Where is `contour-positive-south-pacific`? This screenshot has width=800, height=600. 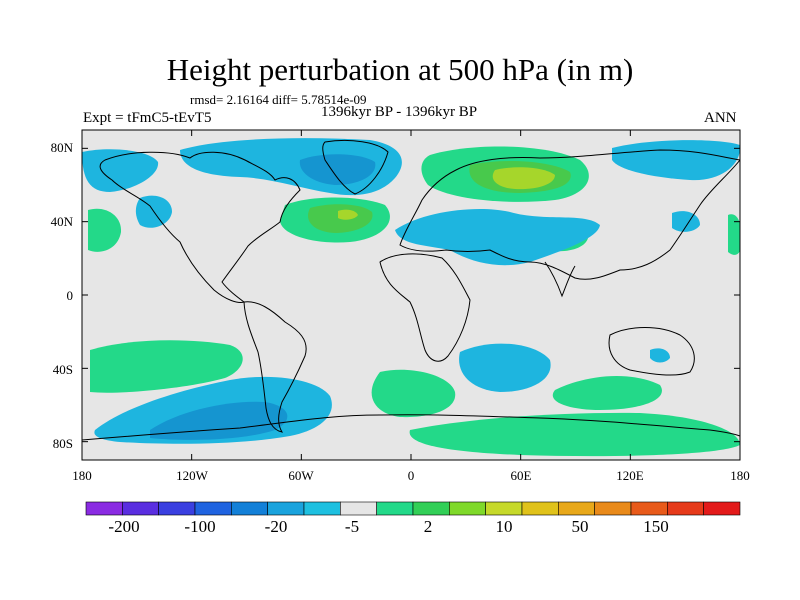
contour-positive-south-pacific is located at coordinates (166, 366).